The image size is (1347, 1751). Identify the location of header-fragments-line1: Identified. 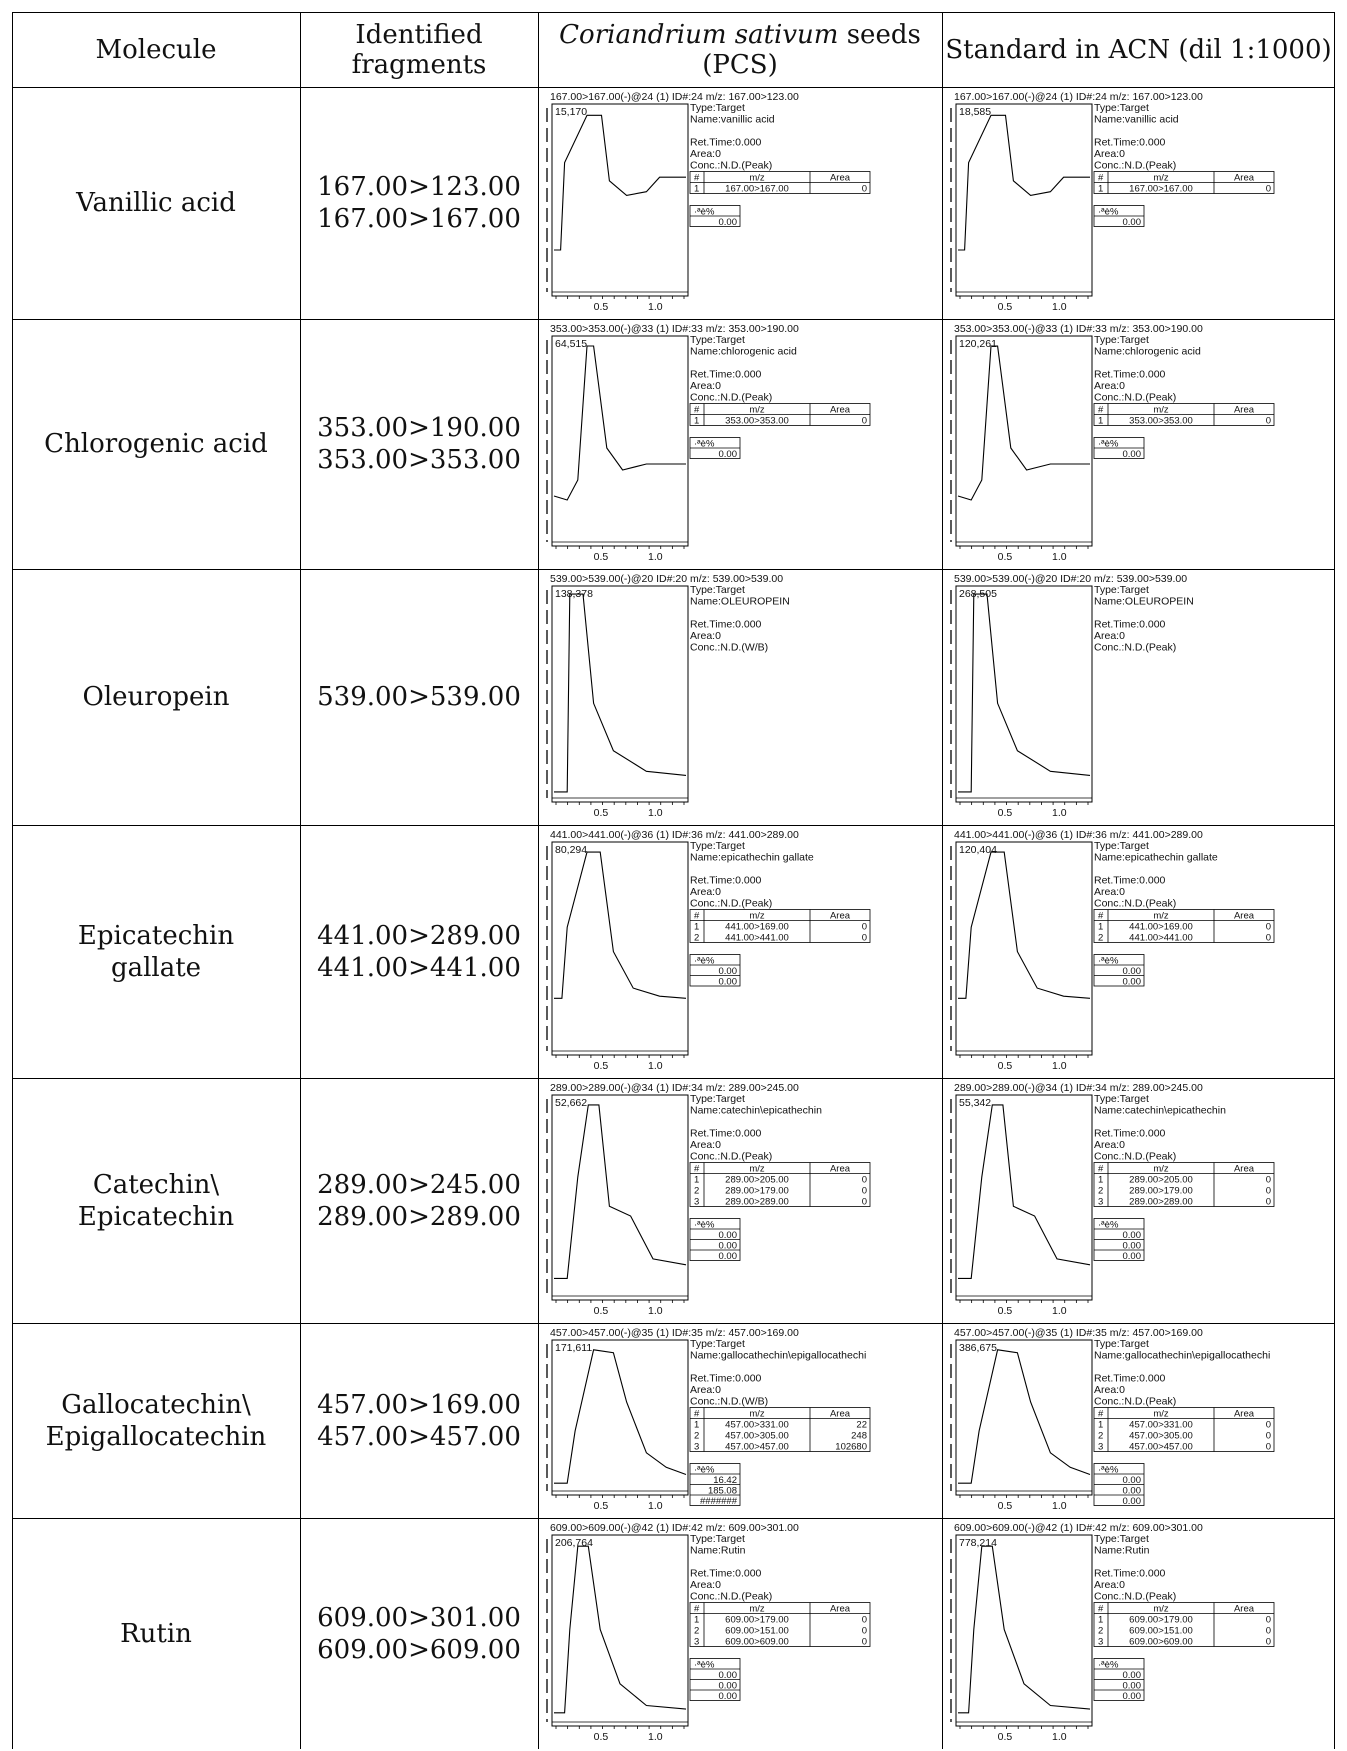
(419, 34).